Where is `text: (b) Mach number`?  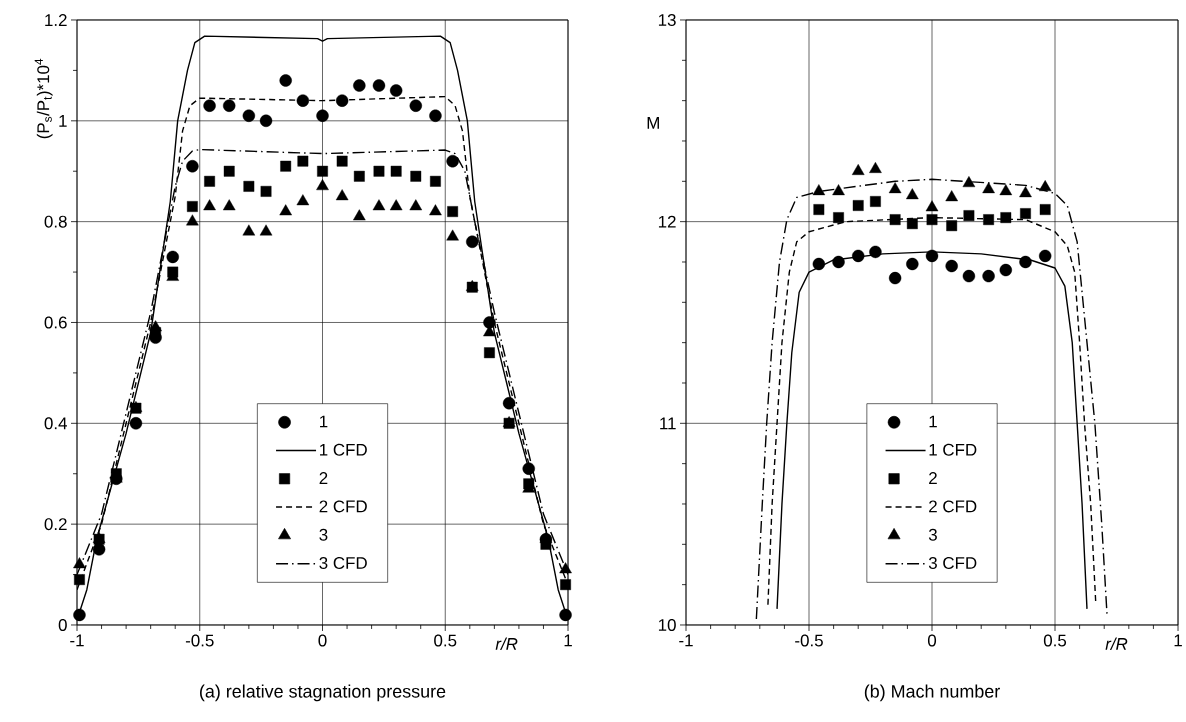 text: (b) Mach number is located at coordinates (932, 693).